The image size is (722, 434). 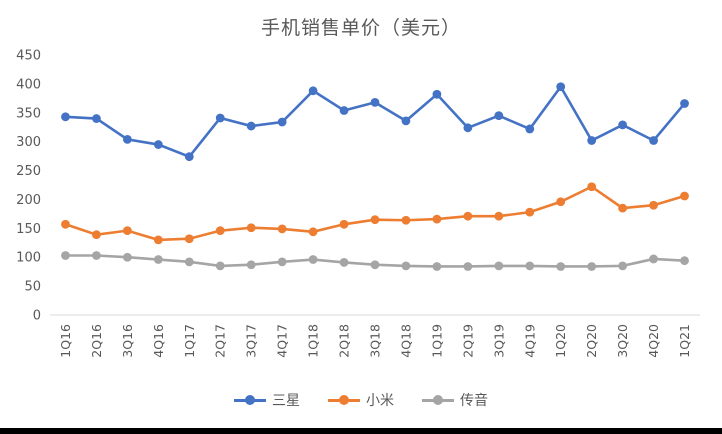 I want to click on x-axis-tick-label: 4Q20, so click(x=653, y=341).